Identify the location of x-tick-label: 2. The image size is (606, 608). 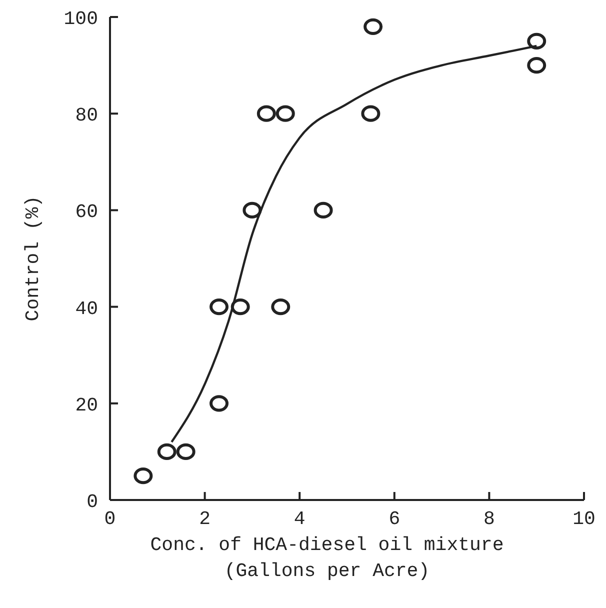
(205, 519).